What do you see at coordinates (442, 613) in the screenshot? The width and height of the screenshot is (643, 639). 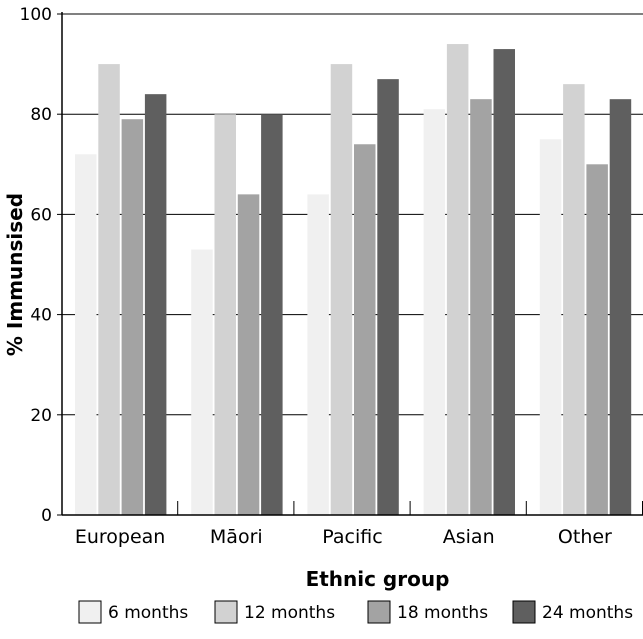 I see `legend-label: 18 months` at bounding box center [442, 613].